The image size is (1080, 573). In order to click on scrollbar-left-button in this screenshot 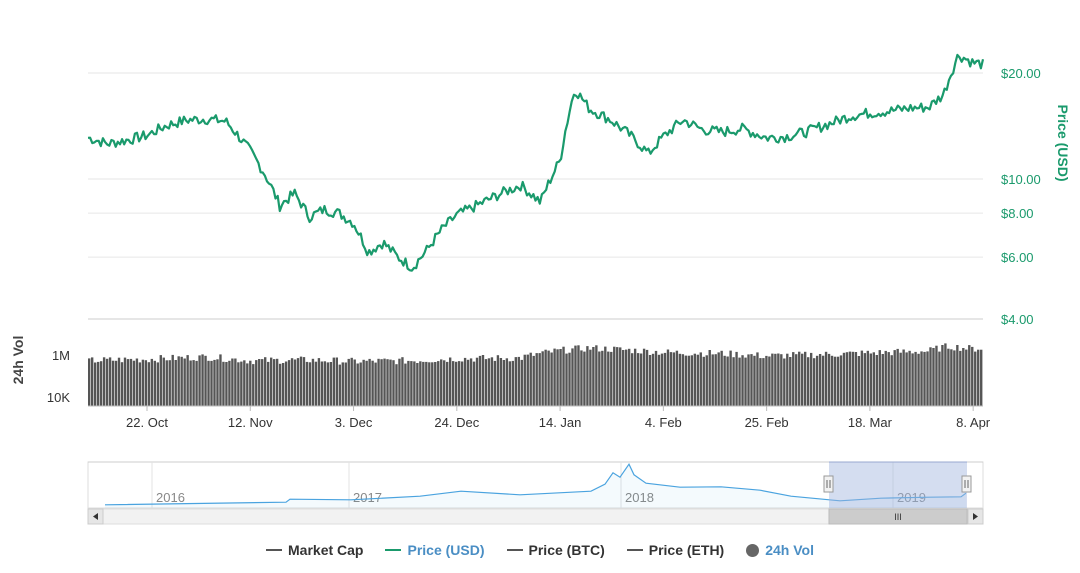, I will do `click(95, 516)`.